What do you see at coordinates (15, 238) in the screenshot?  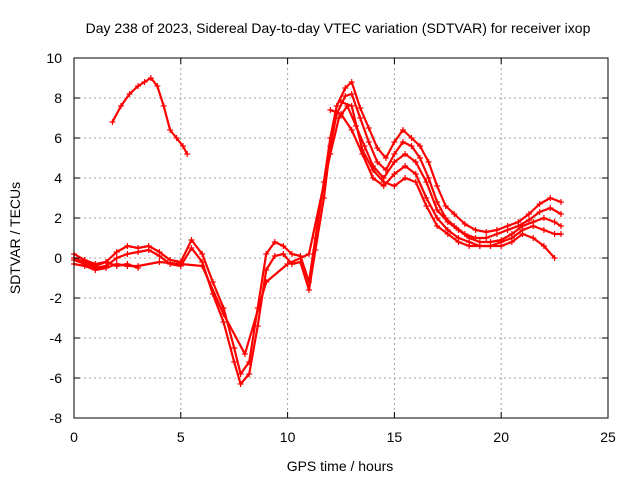 I see `y-axis-label: SDTVAR / TECUs` at bounding box center [15, 238].